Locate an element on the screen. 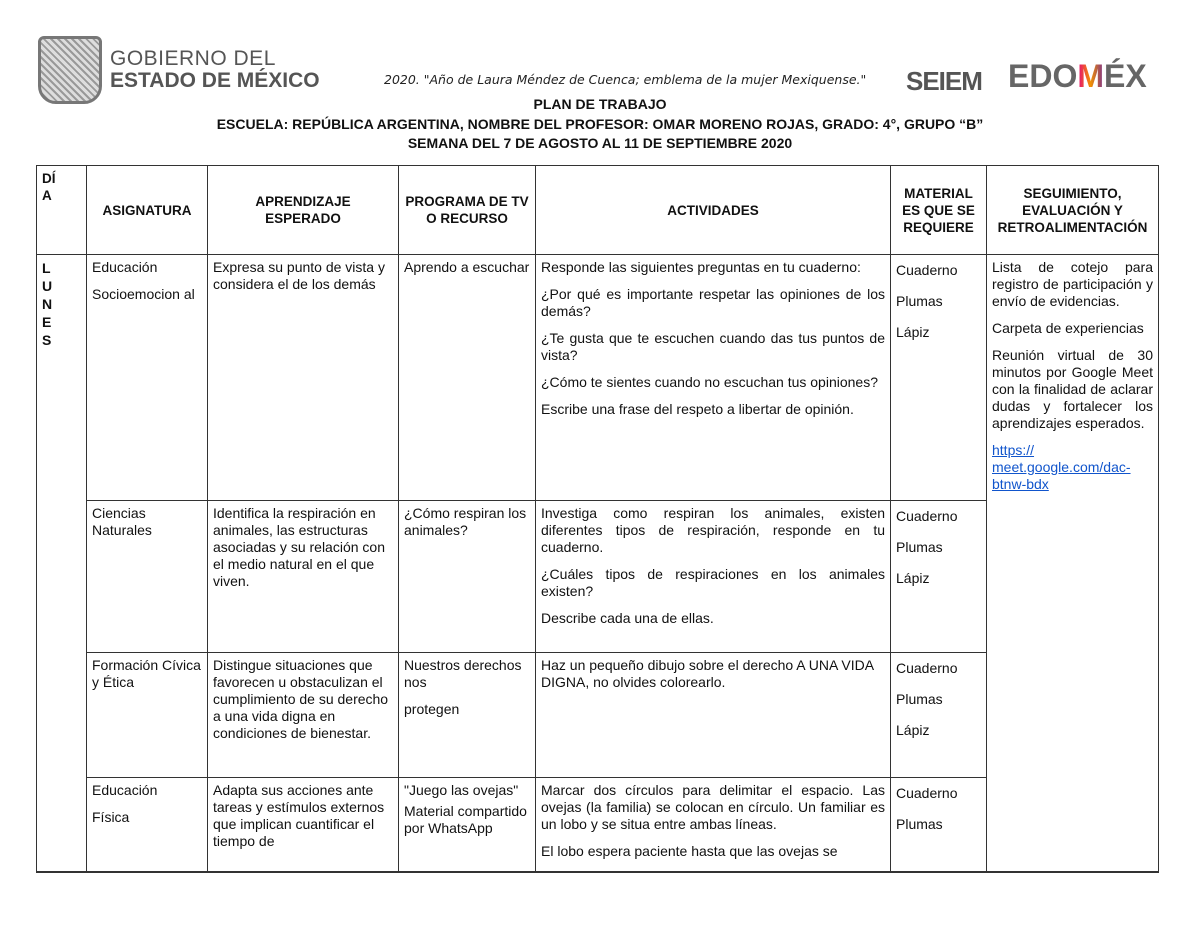 The height and width of the screenshot is (927, 1200). coat-of-arms-icon is located at coordinates (70, 70).